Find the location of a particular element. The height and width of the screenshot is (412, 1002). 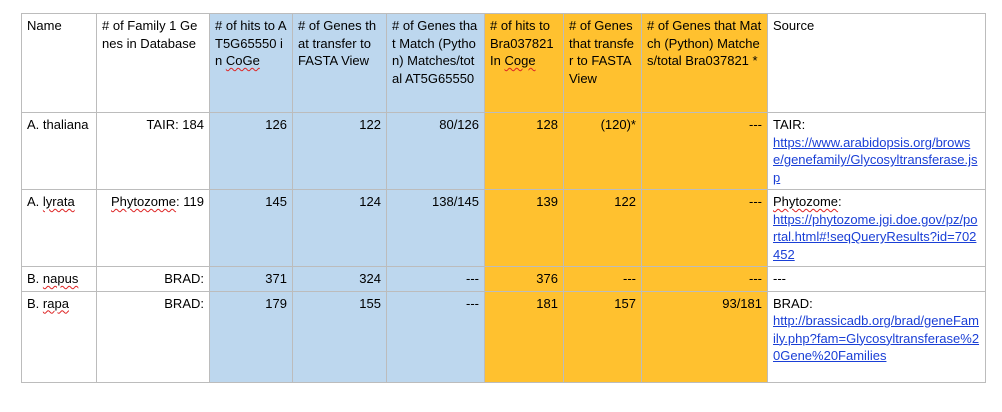

cell-hits-at: 126 is located at coordinates (251, 151).